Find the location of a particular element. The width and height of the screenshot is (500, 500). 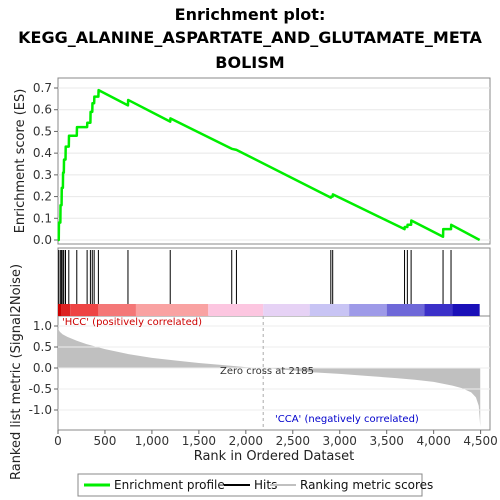

legend-enrichment-profile-label: Enrichment profile is located at coordinates (169, 485).